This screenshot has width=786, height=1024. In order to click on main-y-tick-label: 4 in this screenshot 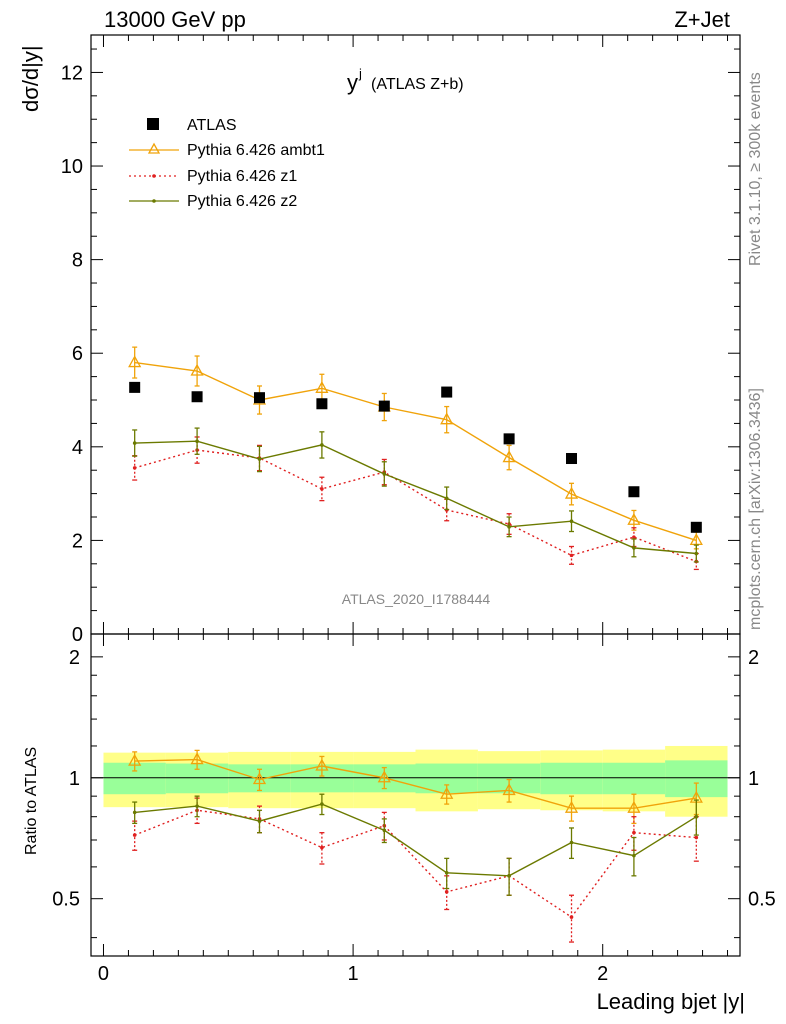, I will do `click(77, 448)`.